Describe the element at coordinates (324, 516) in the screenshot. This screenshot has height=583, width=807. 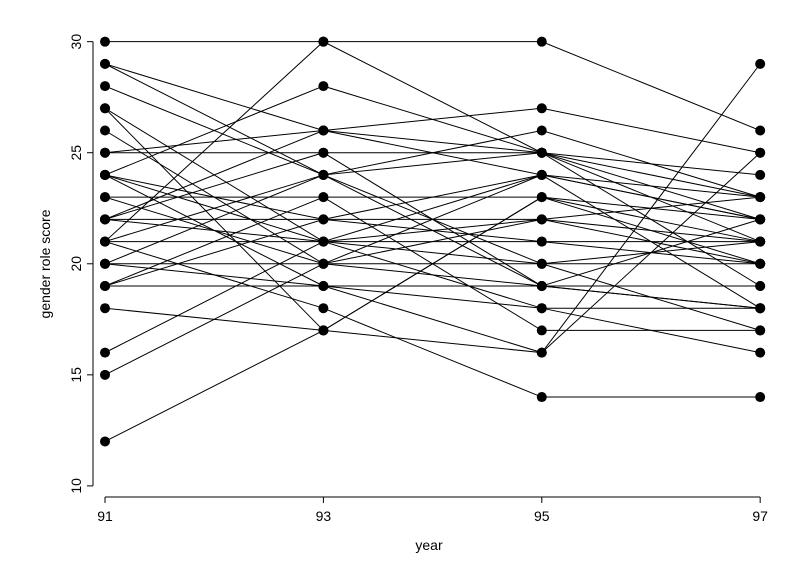
I see `x-tick-label: 93` at that location.